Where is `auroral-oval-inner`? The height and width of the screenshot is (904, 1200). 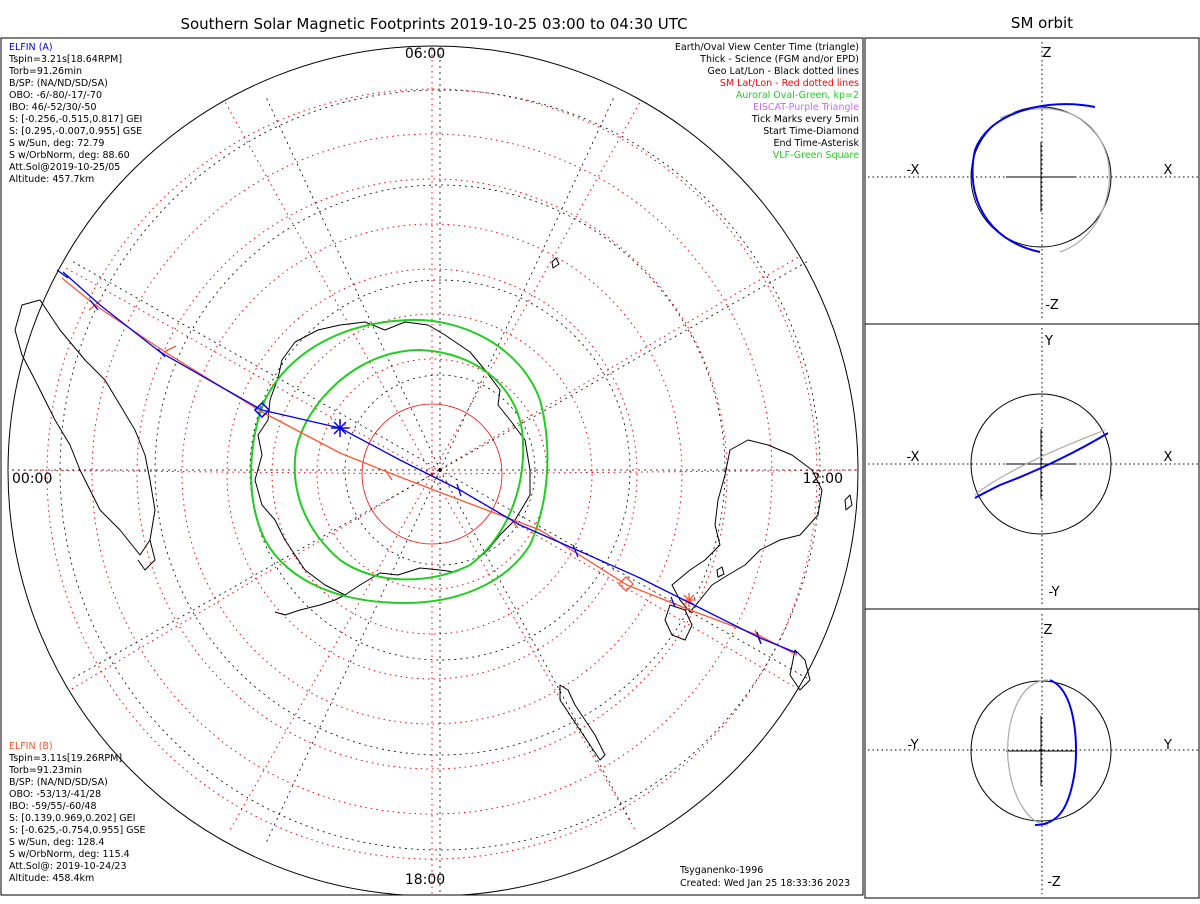 auroral-oval-inner is located at coordinates (409, 464).